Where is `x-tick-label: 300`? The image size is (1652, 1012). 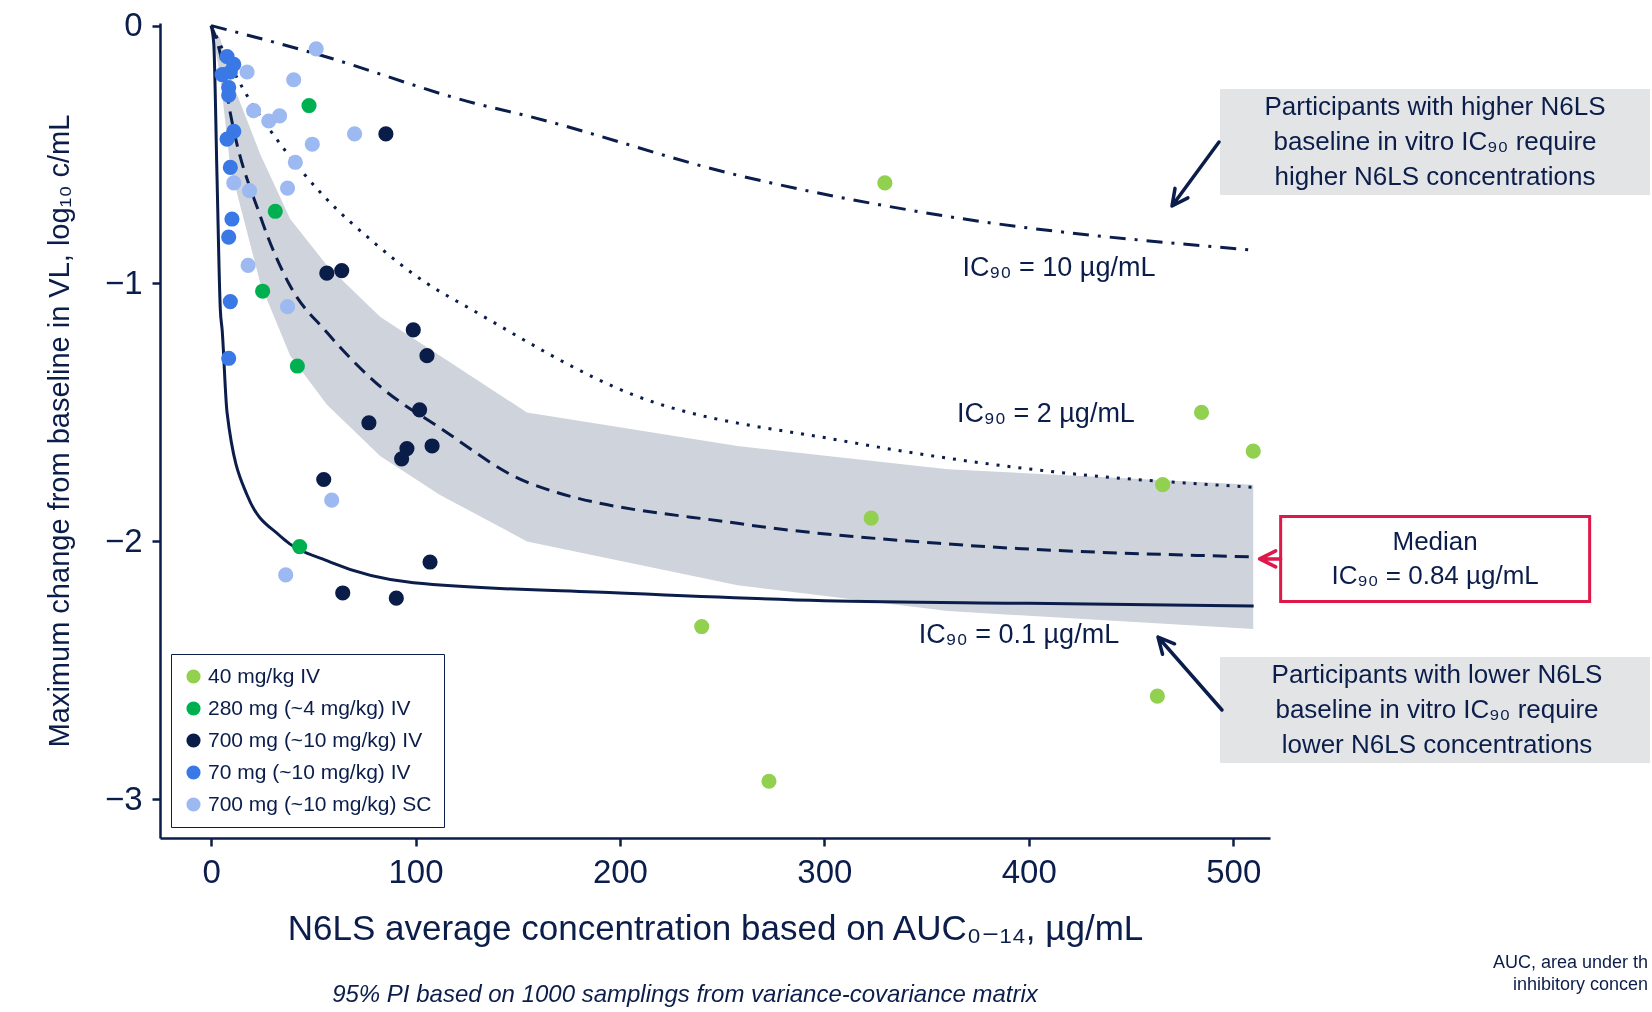
x-tick-label: 300 is located at coordinates (825, 871).